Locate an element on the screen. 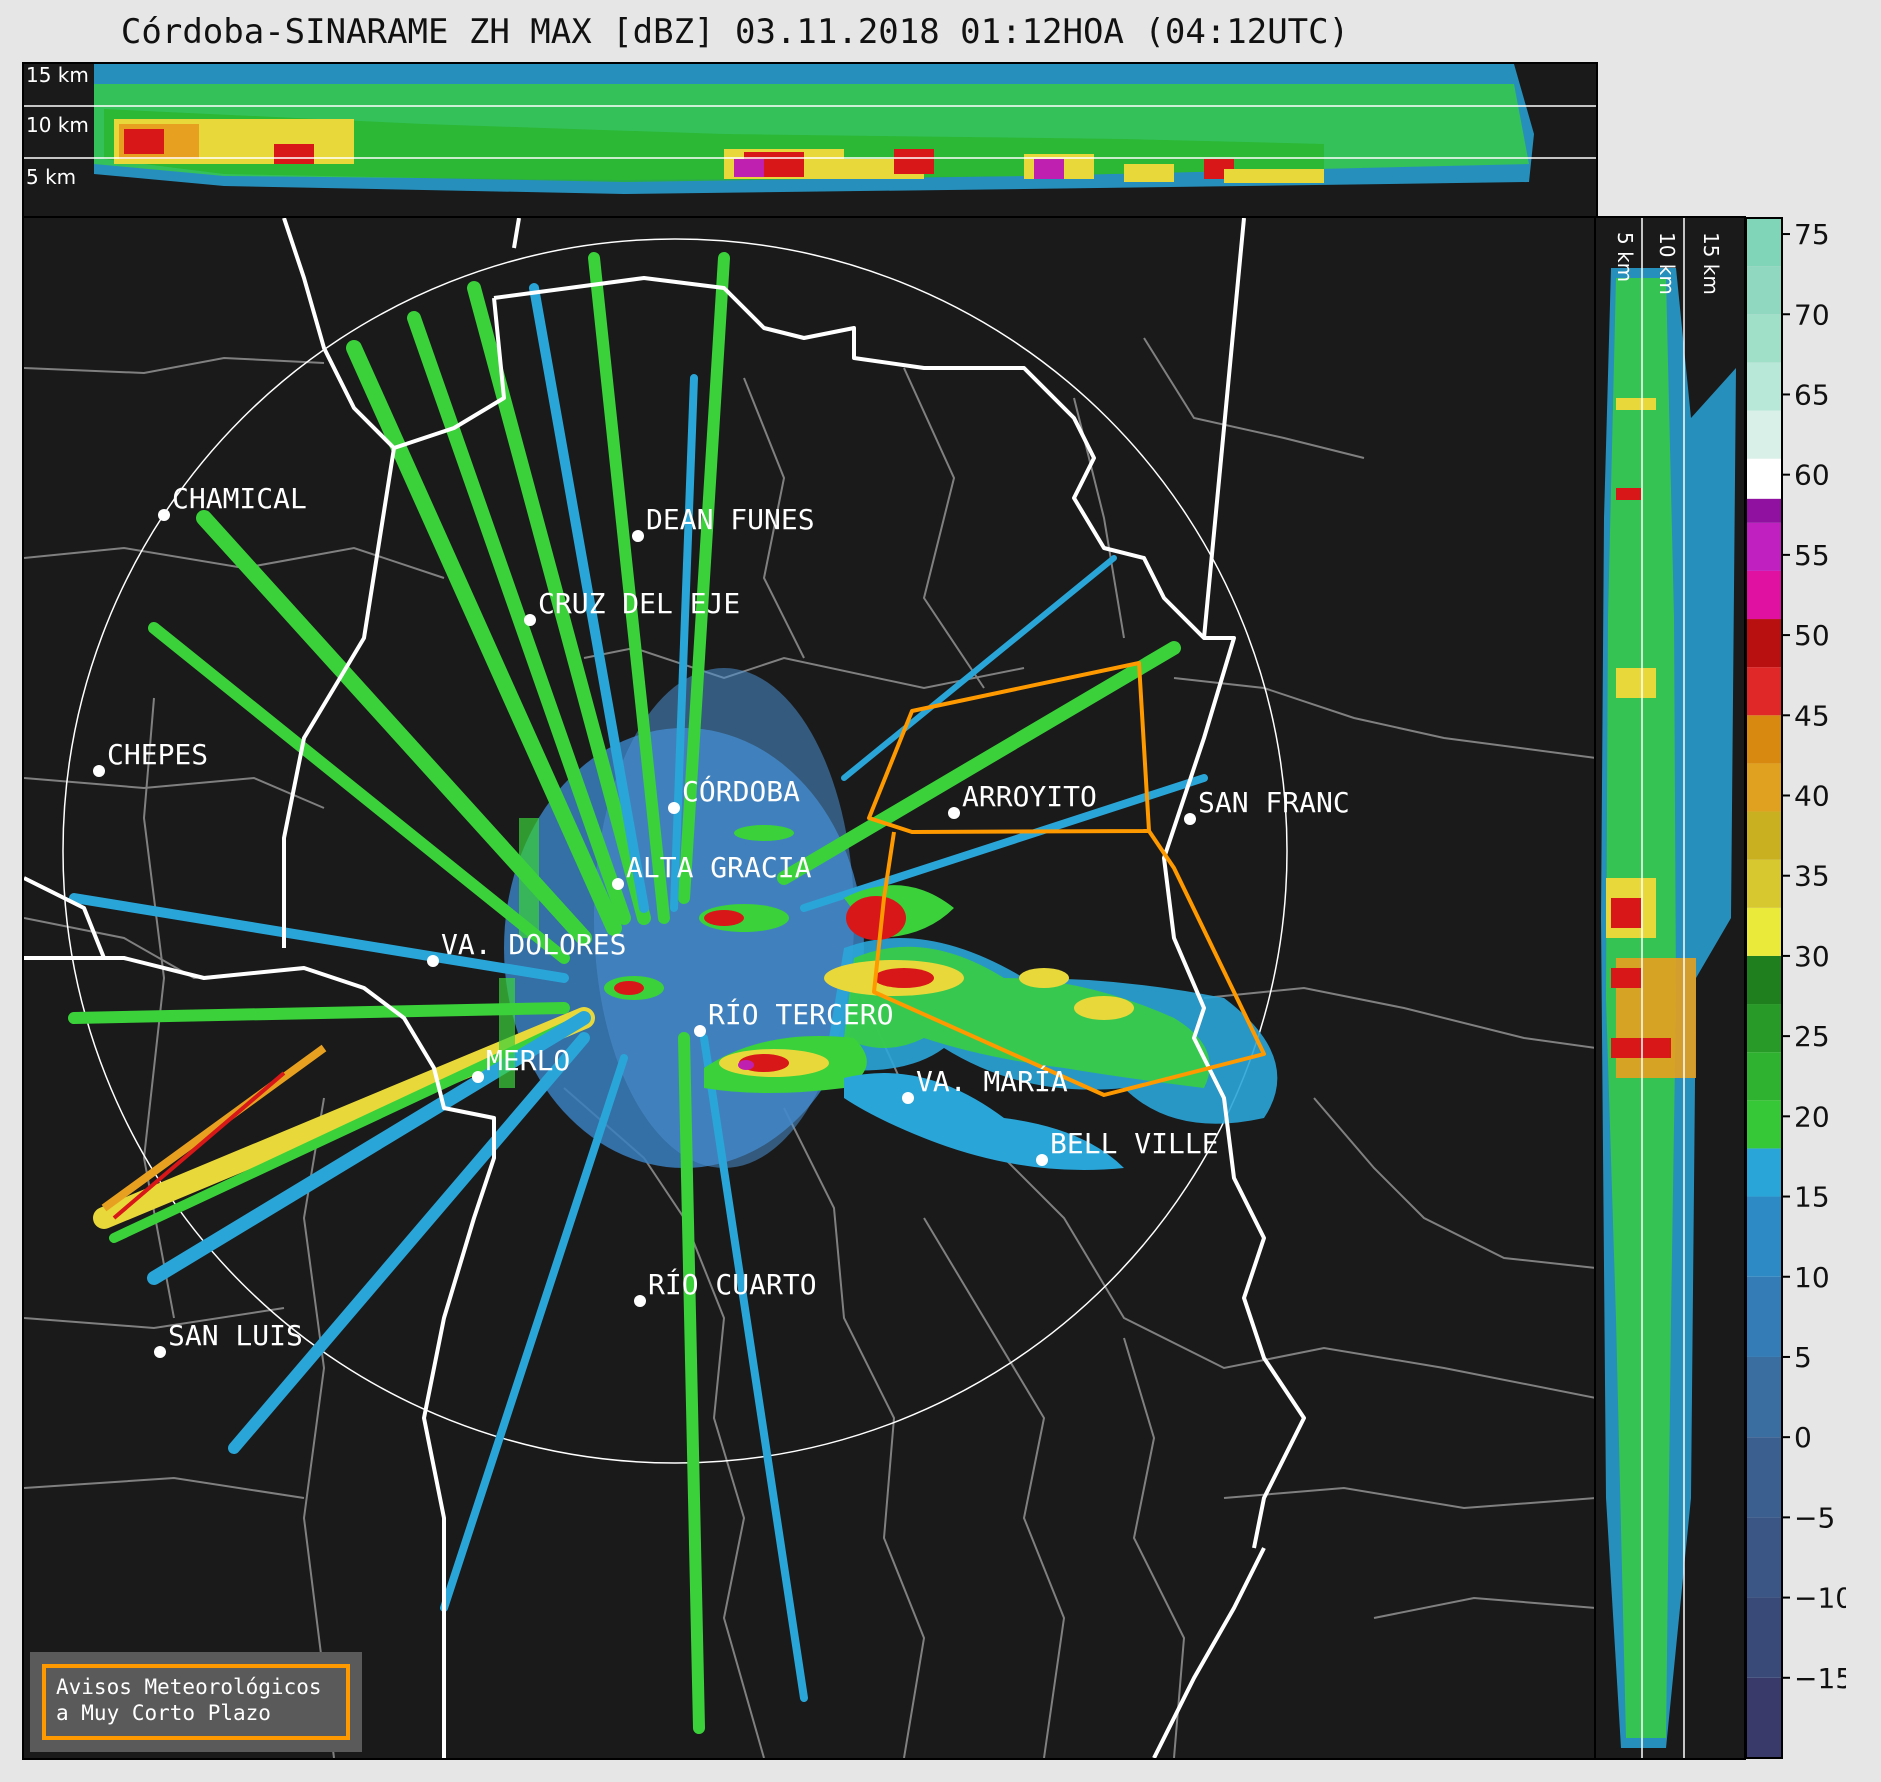  top-cross-section-panel: 15 km 10 km 5 km is located at coordinates (810, 140).